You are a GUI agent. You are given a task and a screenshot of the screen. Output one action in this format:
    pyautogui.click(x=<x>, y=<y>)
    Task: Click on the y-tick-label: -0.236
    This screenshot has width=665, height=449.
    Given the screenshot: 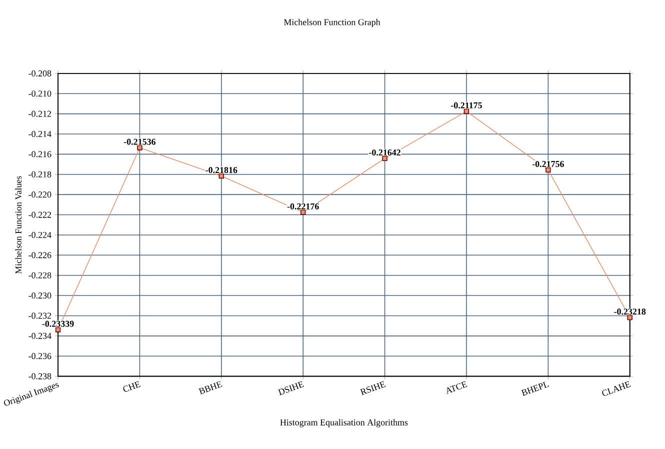 What is the action you would take?
    pyautogui.click(x=40, y=356)
    